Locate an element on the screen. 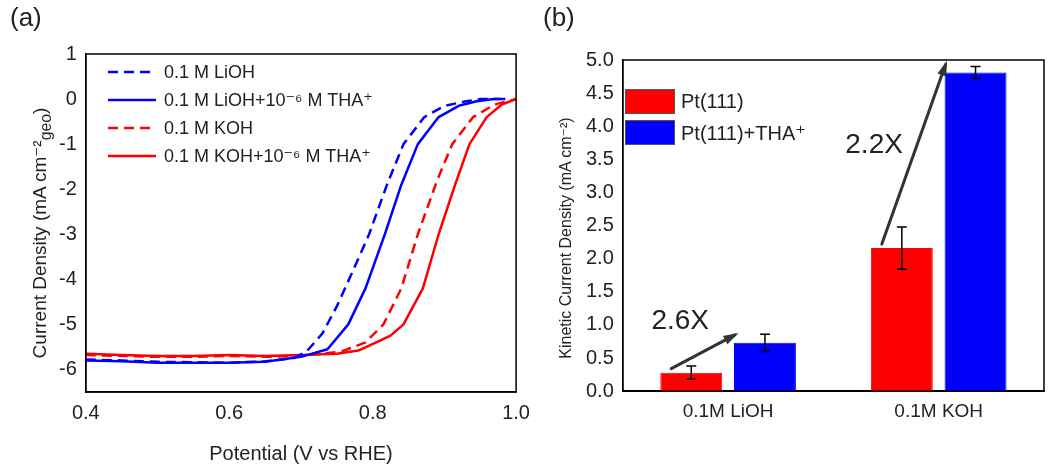  x-axis-title: Potential (V vs RHE) is located at coordinates (301, 452).